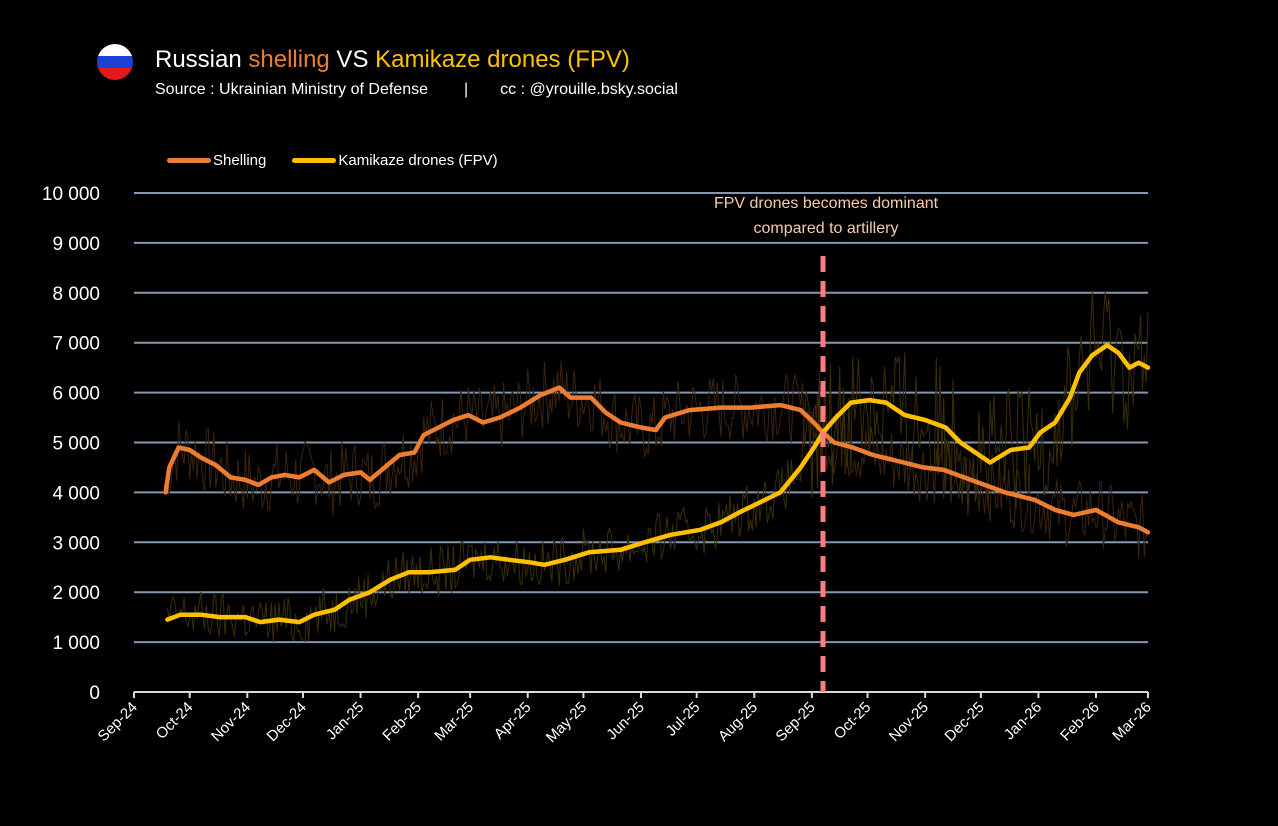 This screenshot has height=826, width=1278. I want to click on flag-stripe-white, so click(115, 50).